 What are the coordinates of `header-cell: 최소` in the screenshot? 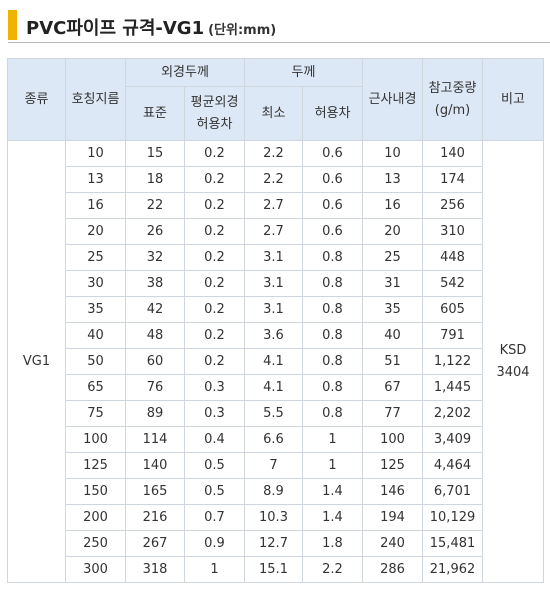 It's located at (273, 113).